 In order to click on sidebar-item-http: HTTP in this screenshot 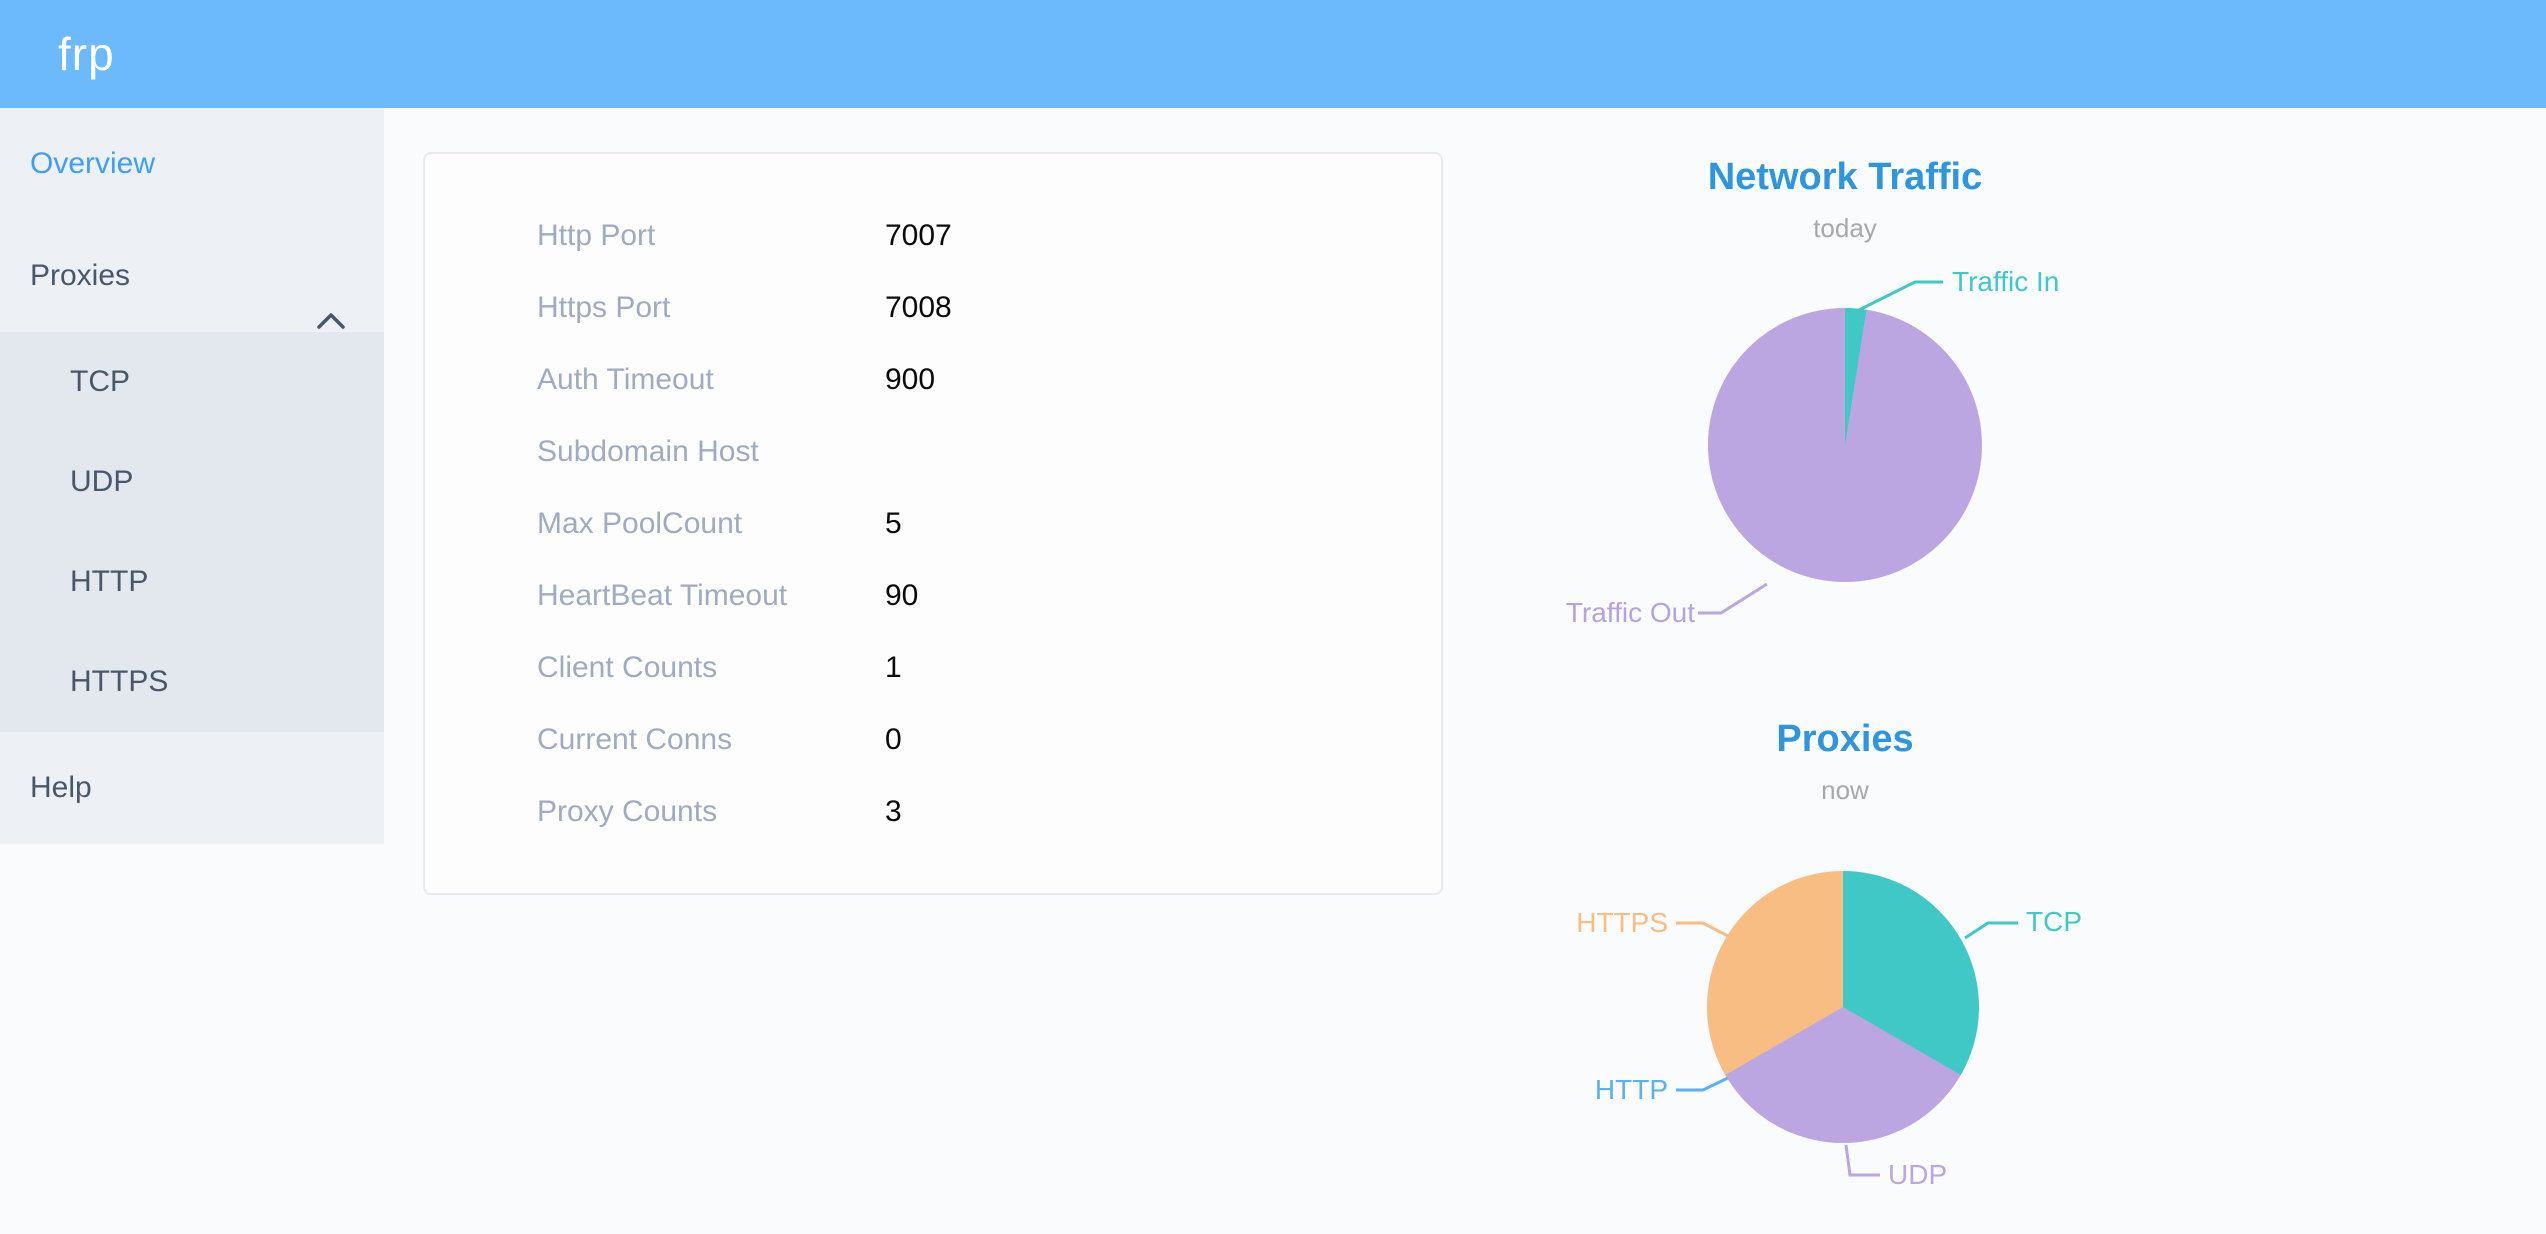, I will do `click(109, 581)`.